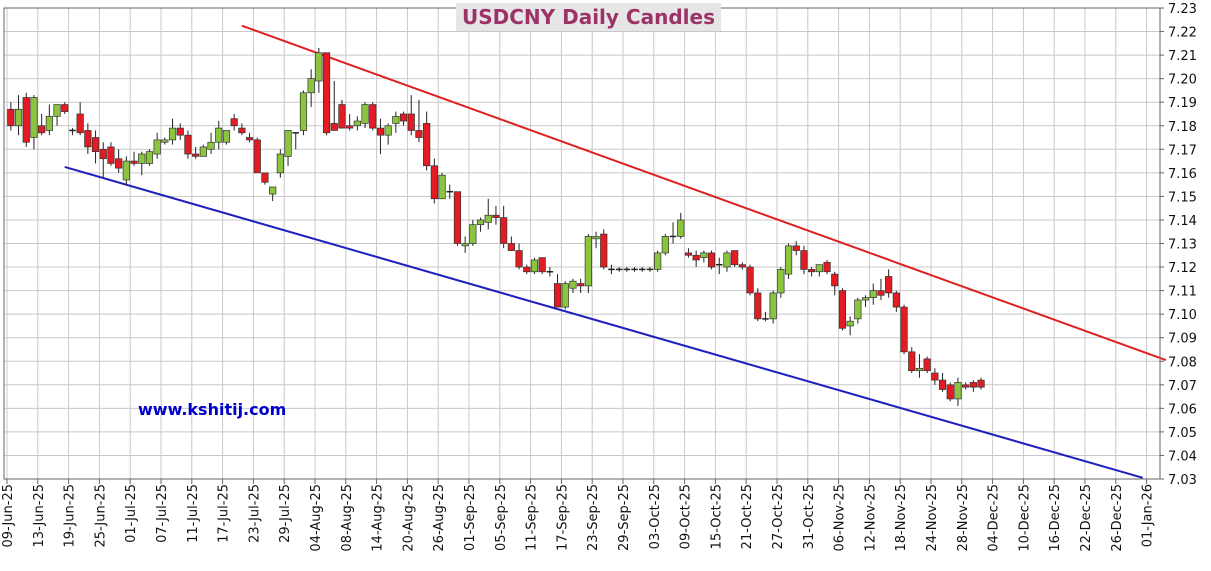  What do you see at coordinates (100, 516) in the screenshot?
I see `x-tick-label: 25-Jun-25` at bounding box center [100, 516].